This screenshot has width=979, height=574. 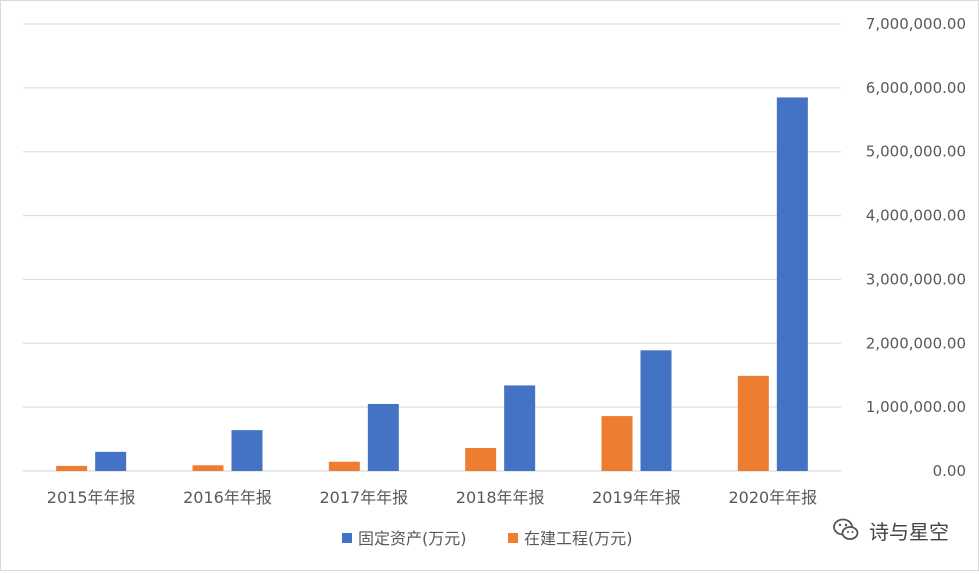 I want to click on y-tick-label: 1,000,000.00, so click(x=916, y=407).